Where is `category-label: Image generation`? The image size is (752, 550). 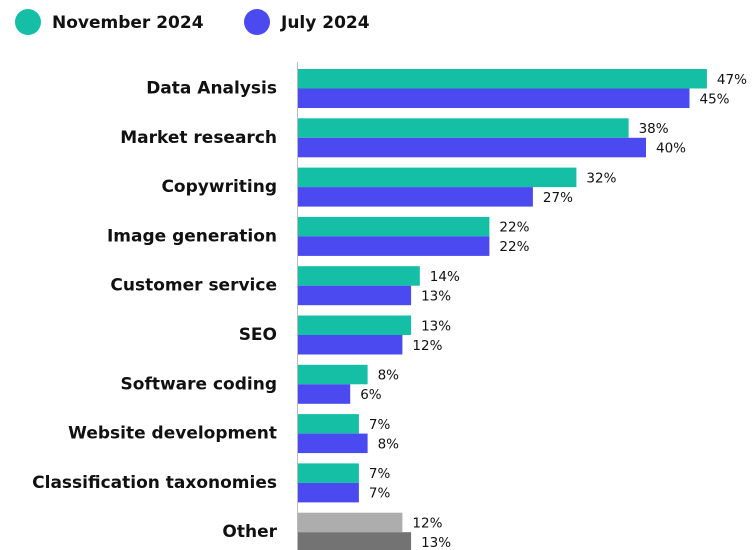 category-label: Image generation is located at coordinates (192, 236).